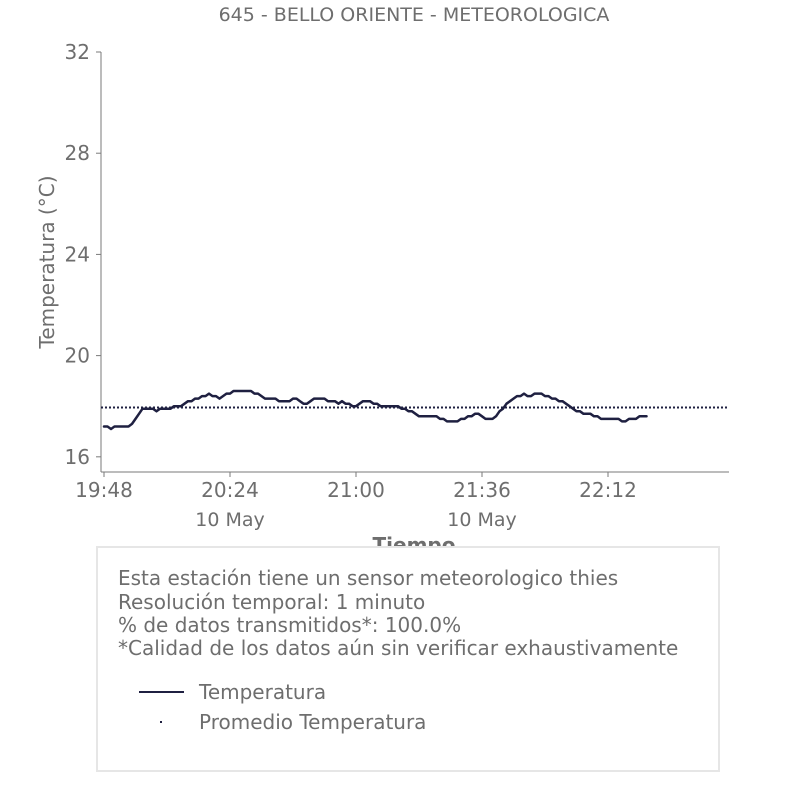 This screenshot has width=806, height=806. What do you see at coordinates (161, 692) in the screenshot?
I see `legend-swatch-temperature` at bounding box center [161, 692].